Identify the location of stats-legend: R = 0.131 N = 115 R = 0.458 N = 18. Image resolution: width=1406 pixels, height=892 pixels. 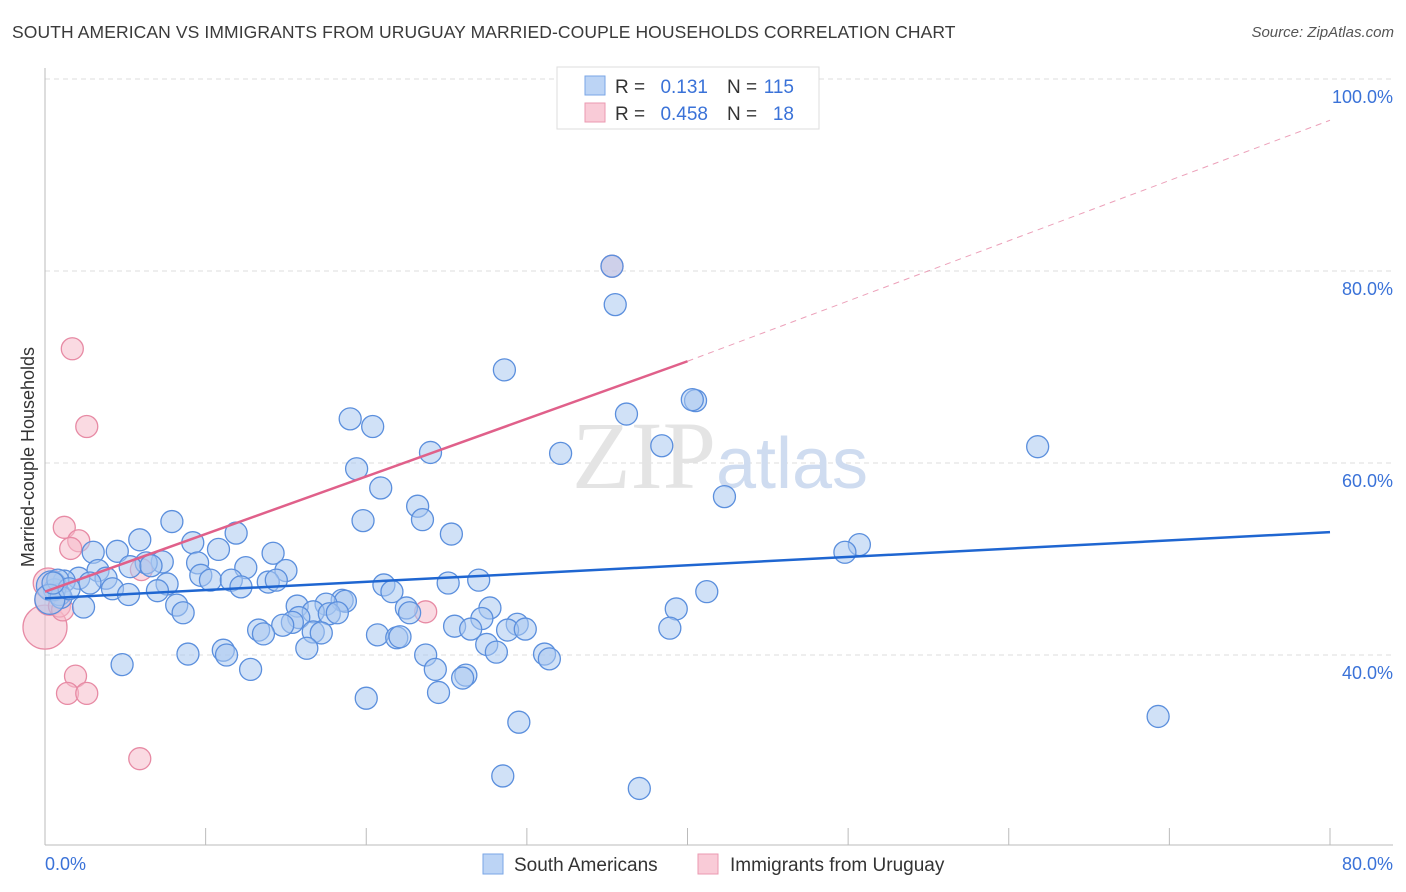
(688, 98).